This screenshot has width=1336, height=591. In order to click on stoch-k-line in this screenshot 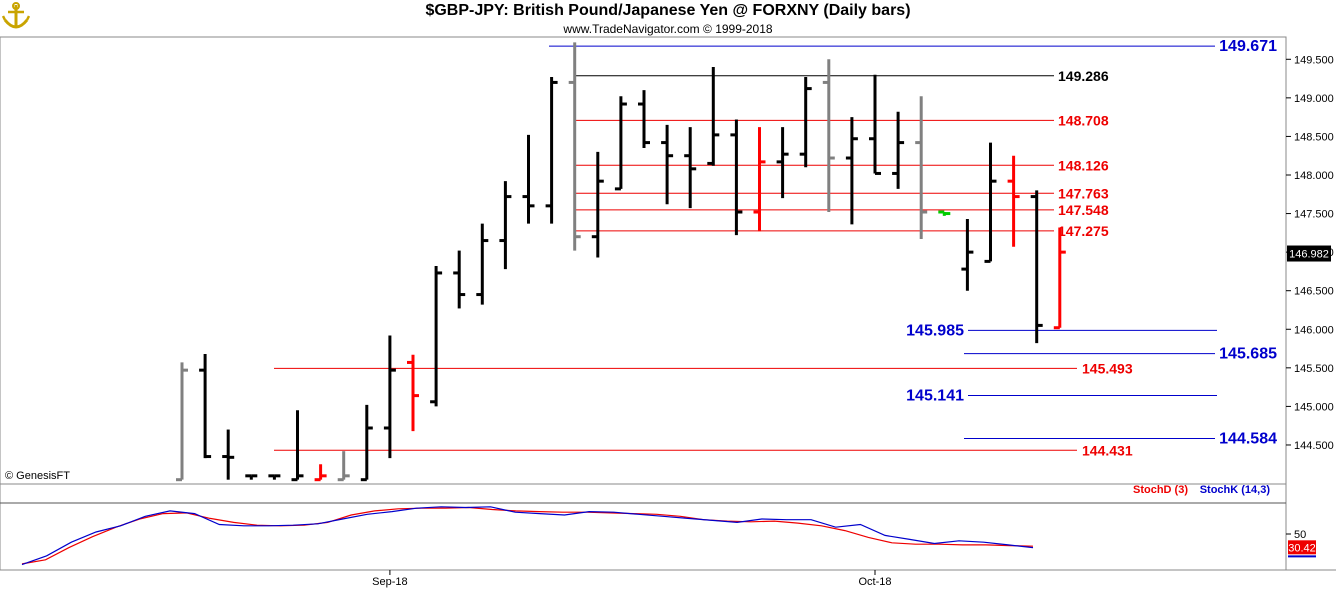, I will do `click(527, 536)`.